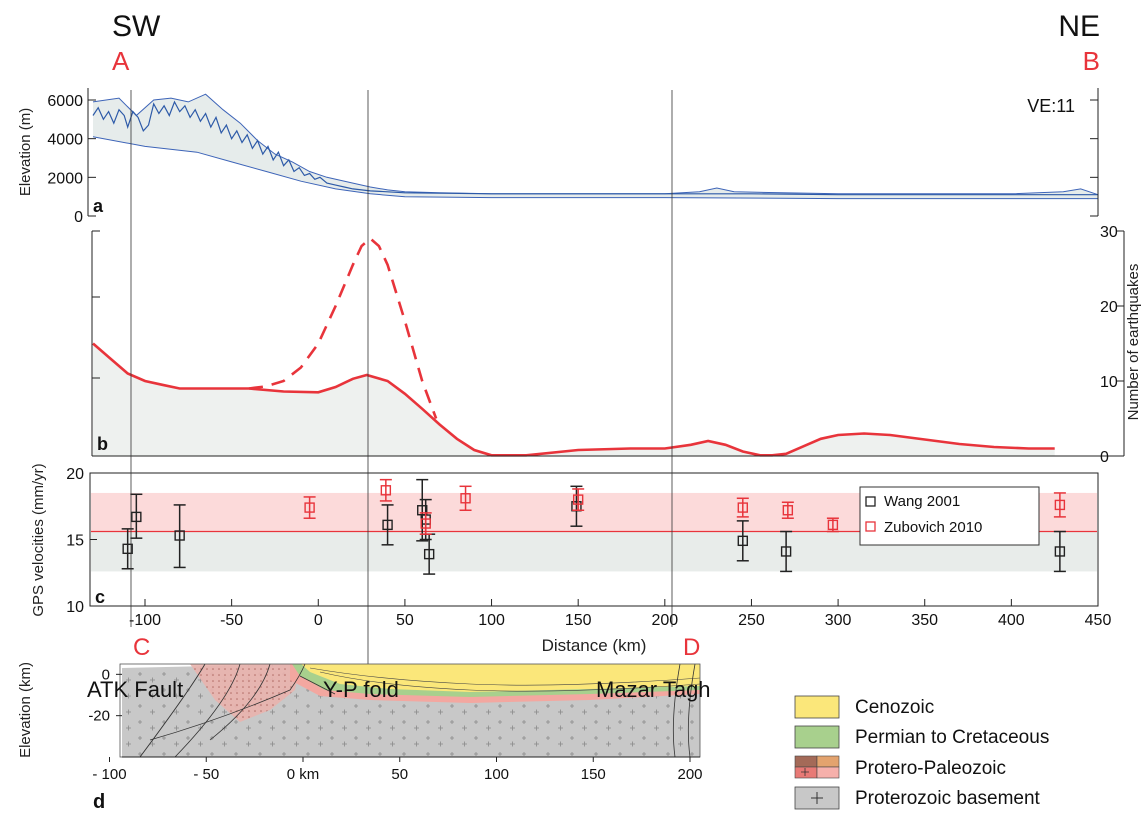 The height and width of the screenshot is (831, 1148). Describe the element at coordinates (574, 399) in the screenshot. I see `earthquake-count-area` at that location.